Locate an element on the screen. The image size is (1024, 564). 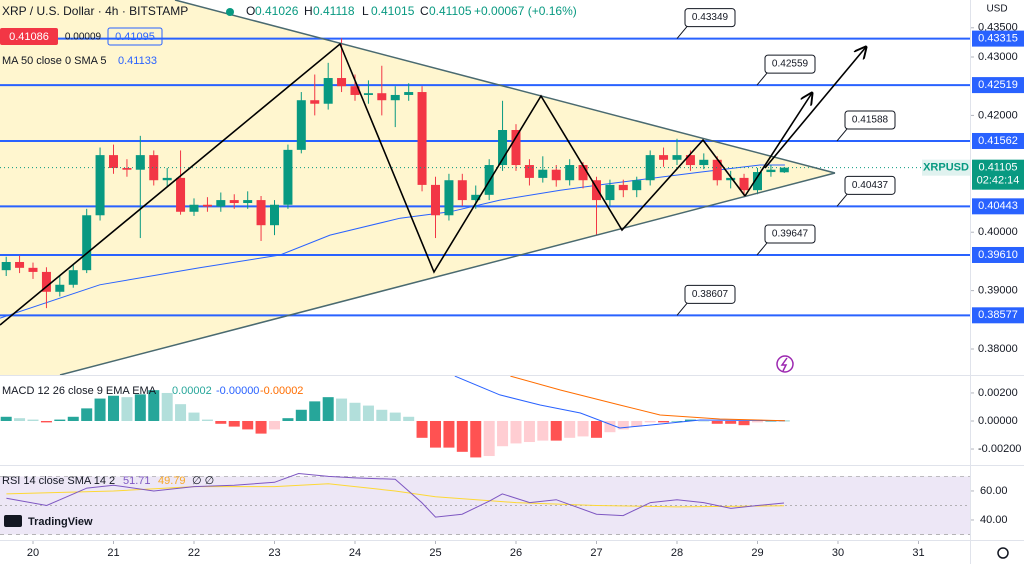
symbol-box is located at coordinates (946, 167).